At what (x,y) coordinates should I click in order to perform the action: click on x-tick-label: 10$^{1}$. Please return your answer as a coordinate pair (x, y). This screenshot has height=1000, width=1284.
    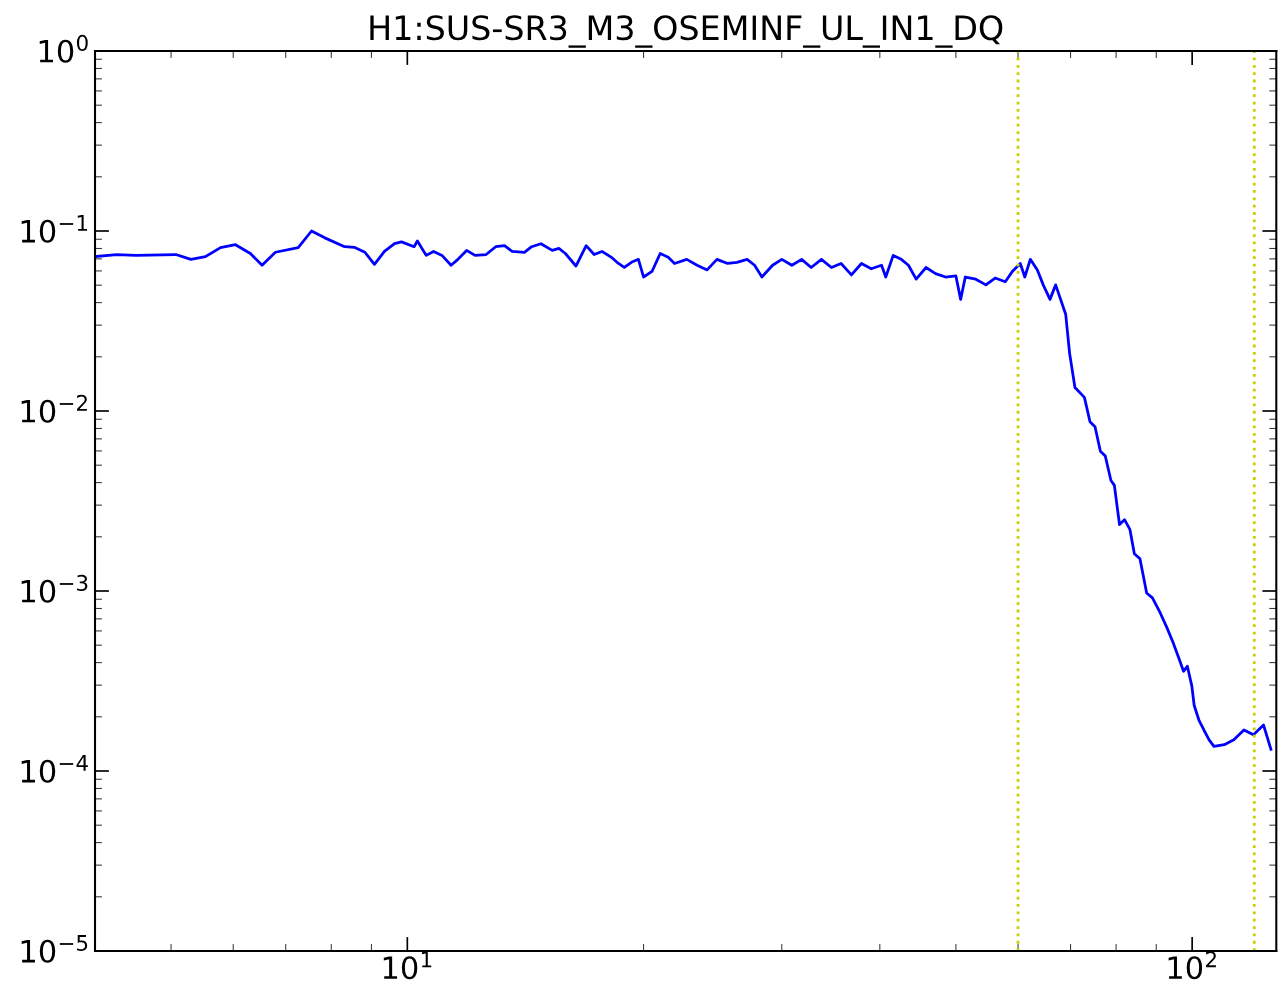
    Looking at the image, I should click on (407, 965).